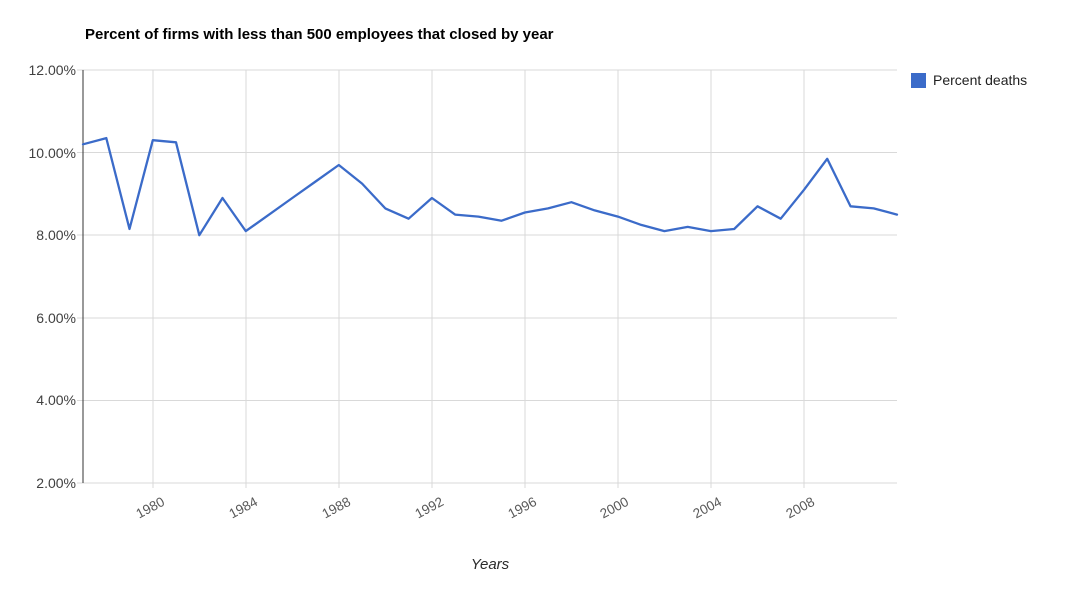  What do you see at coordinates (980, 80) in the screenshot?
I see `legend-label: Percent deaths` at bounding box center [980, 80].